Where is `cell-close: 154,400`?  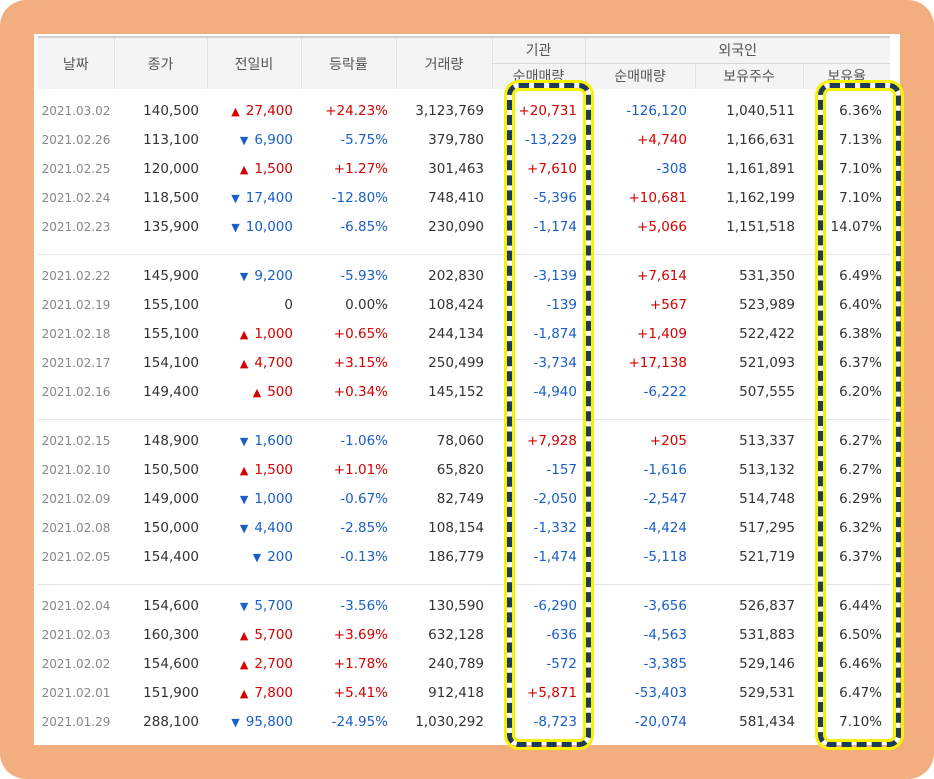
cell-close: 154,400 is located at coordinates (171, 556).